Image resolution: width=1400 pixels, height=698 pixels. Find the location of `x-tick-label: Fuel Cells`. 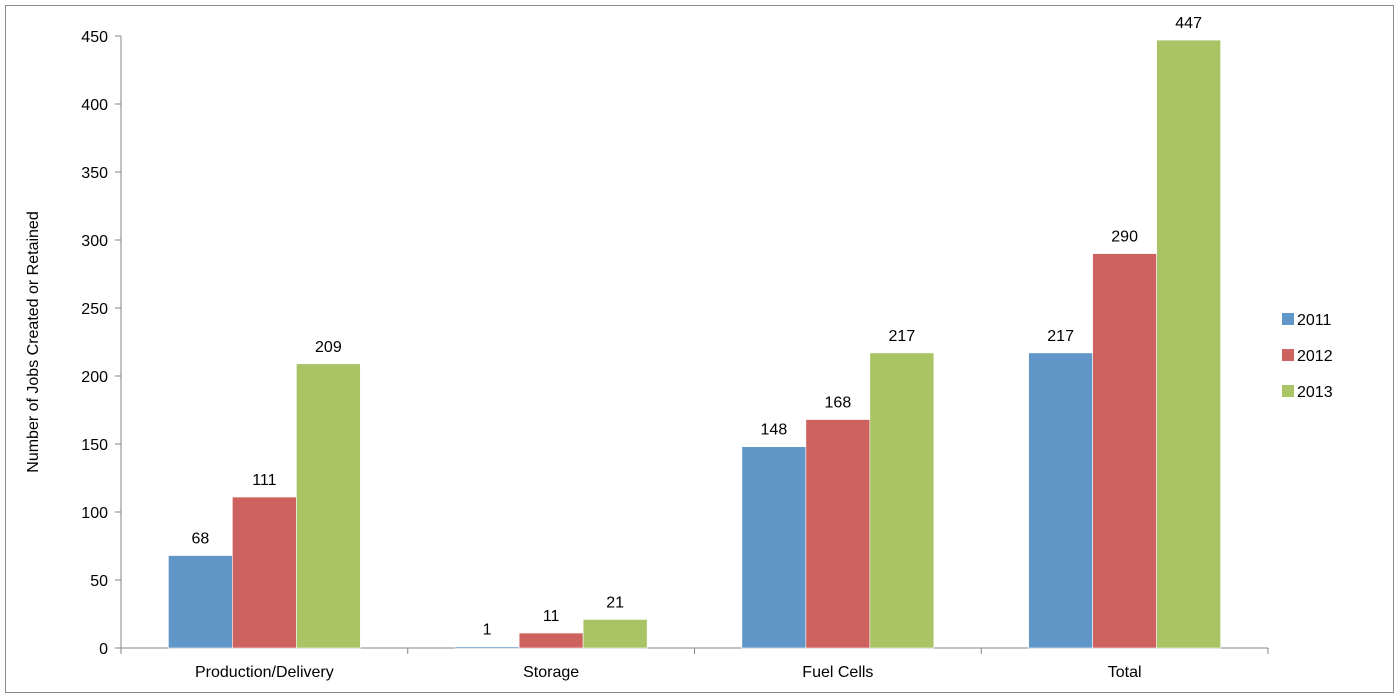

x-tick-label: Fuel Cells is located at coordinates (837, 672).